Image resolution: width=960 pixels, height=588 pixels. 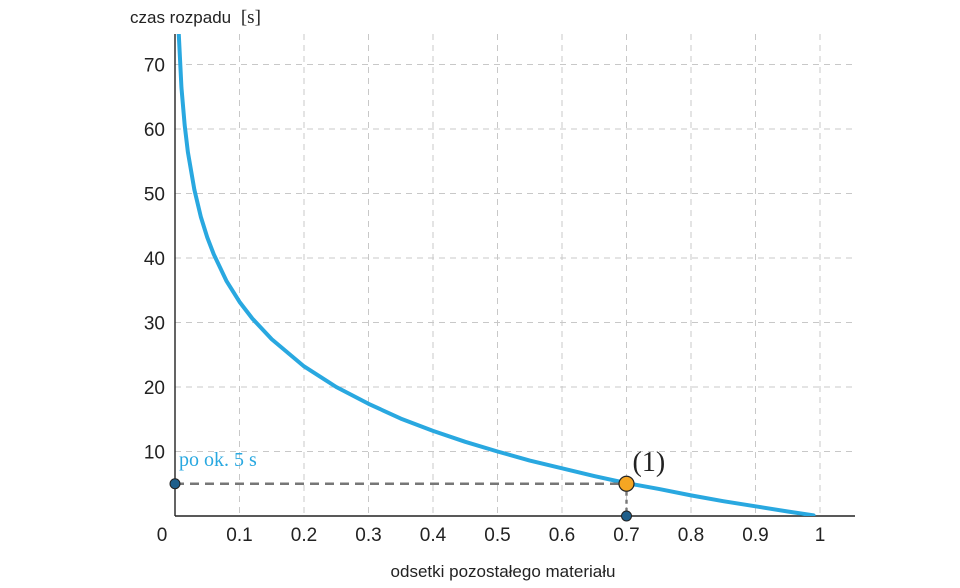 I want to click on y-tick-label: 30, so click(x=154, y=324).